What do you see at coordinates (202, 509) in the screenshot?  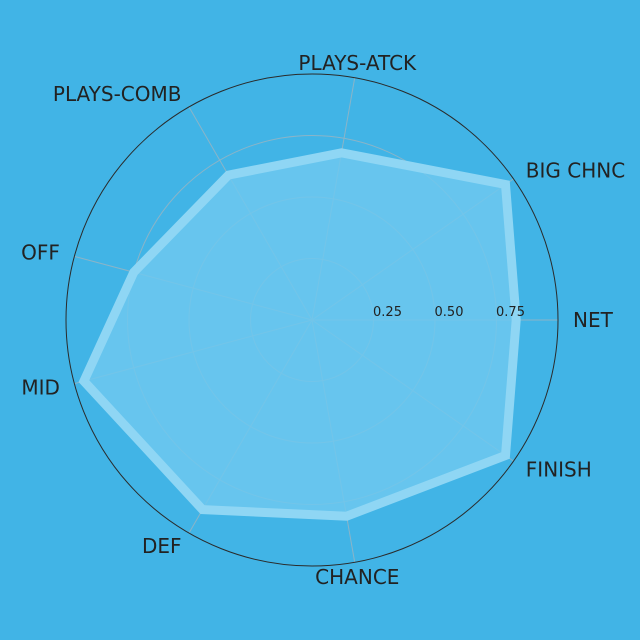 I see `data-point-def` at bounding box center [202, 509].